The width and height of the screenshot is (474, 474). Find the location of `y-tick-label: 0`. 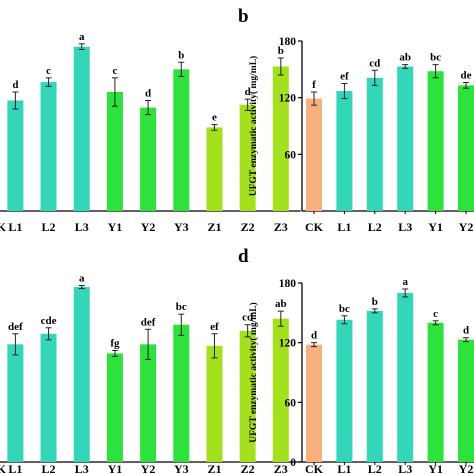

y-tick-label: 0 is located at coordinates (293, 463).